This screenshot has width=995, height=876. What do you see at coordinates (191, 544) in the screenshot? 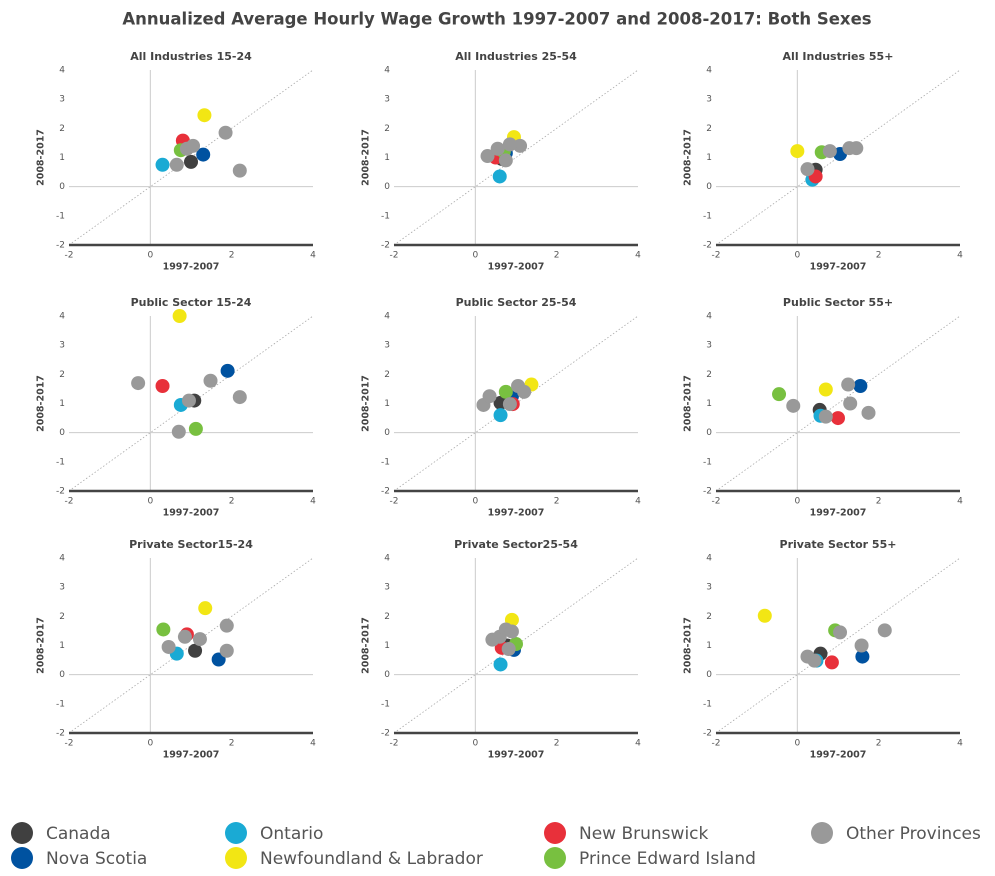
I see `panel-title: Private Sector15-24` at bounding box center [191, 544].